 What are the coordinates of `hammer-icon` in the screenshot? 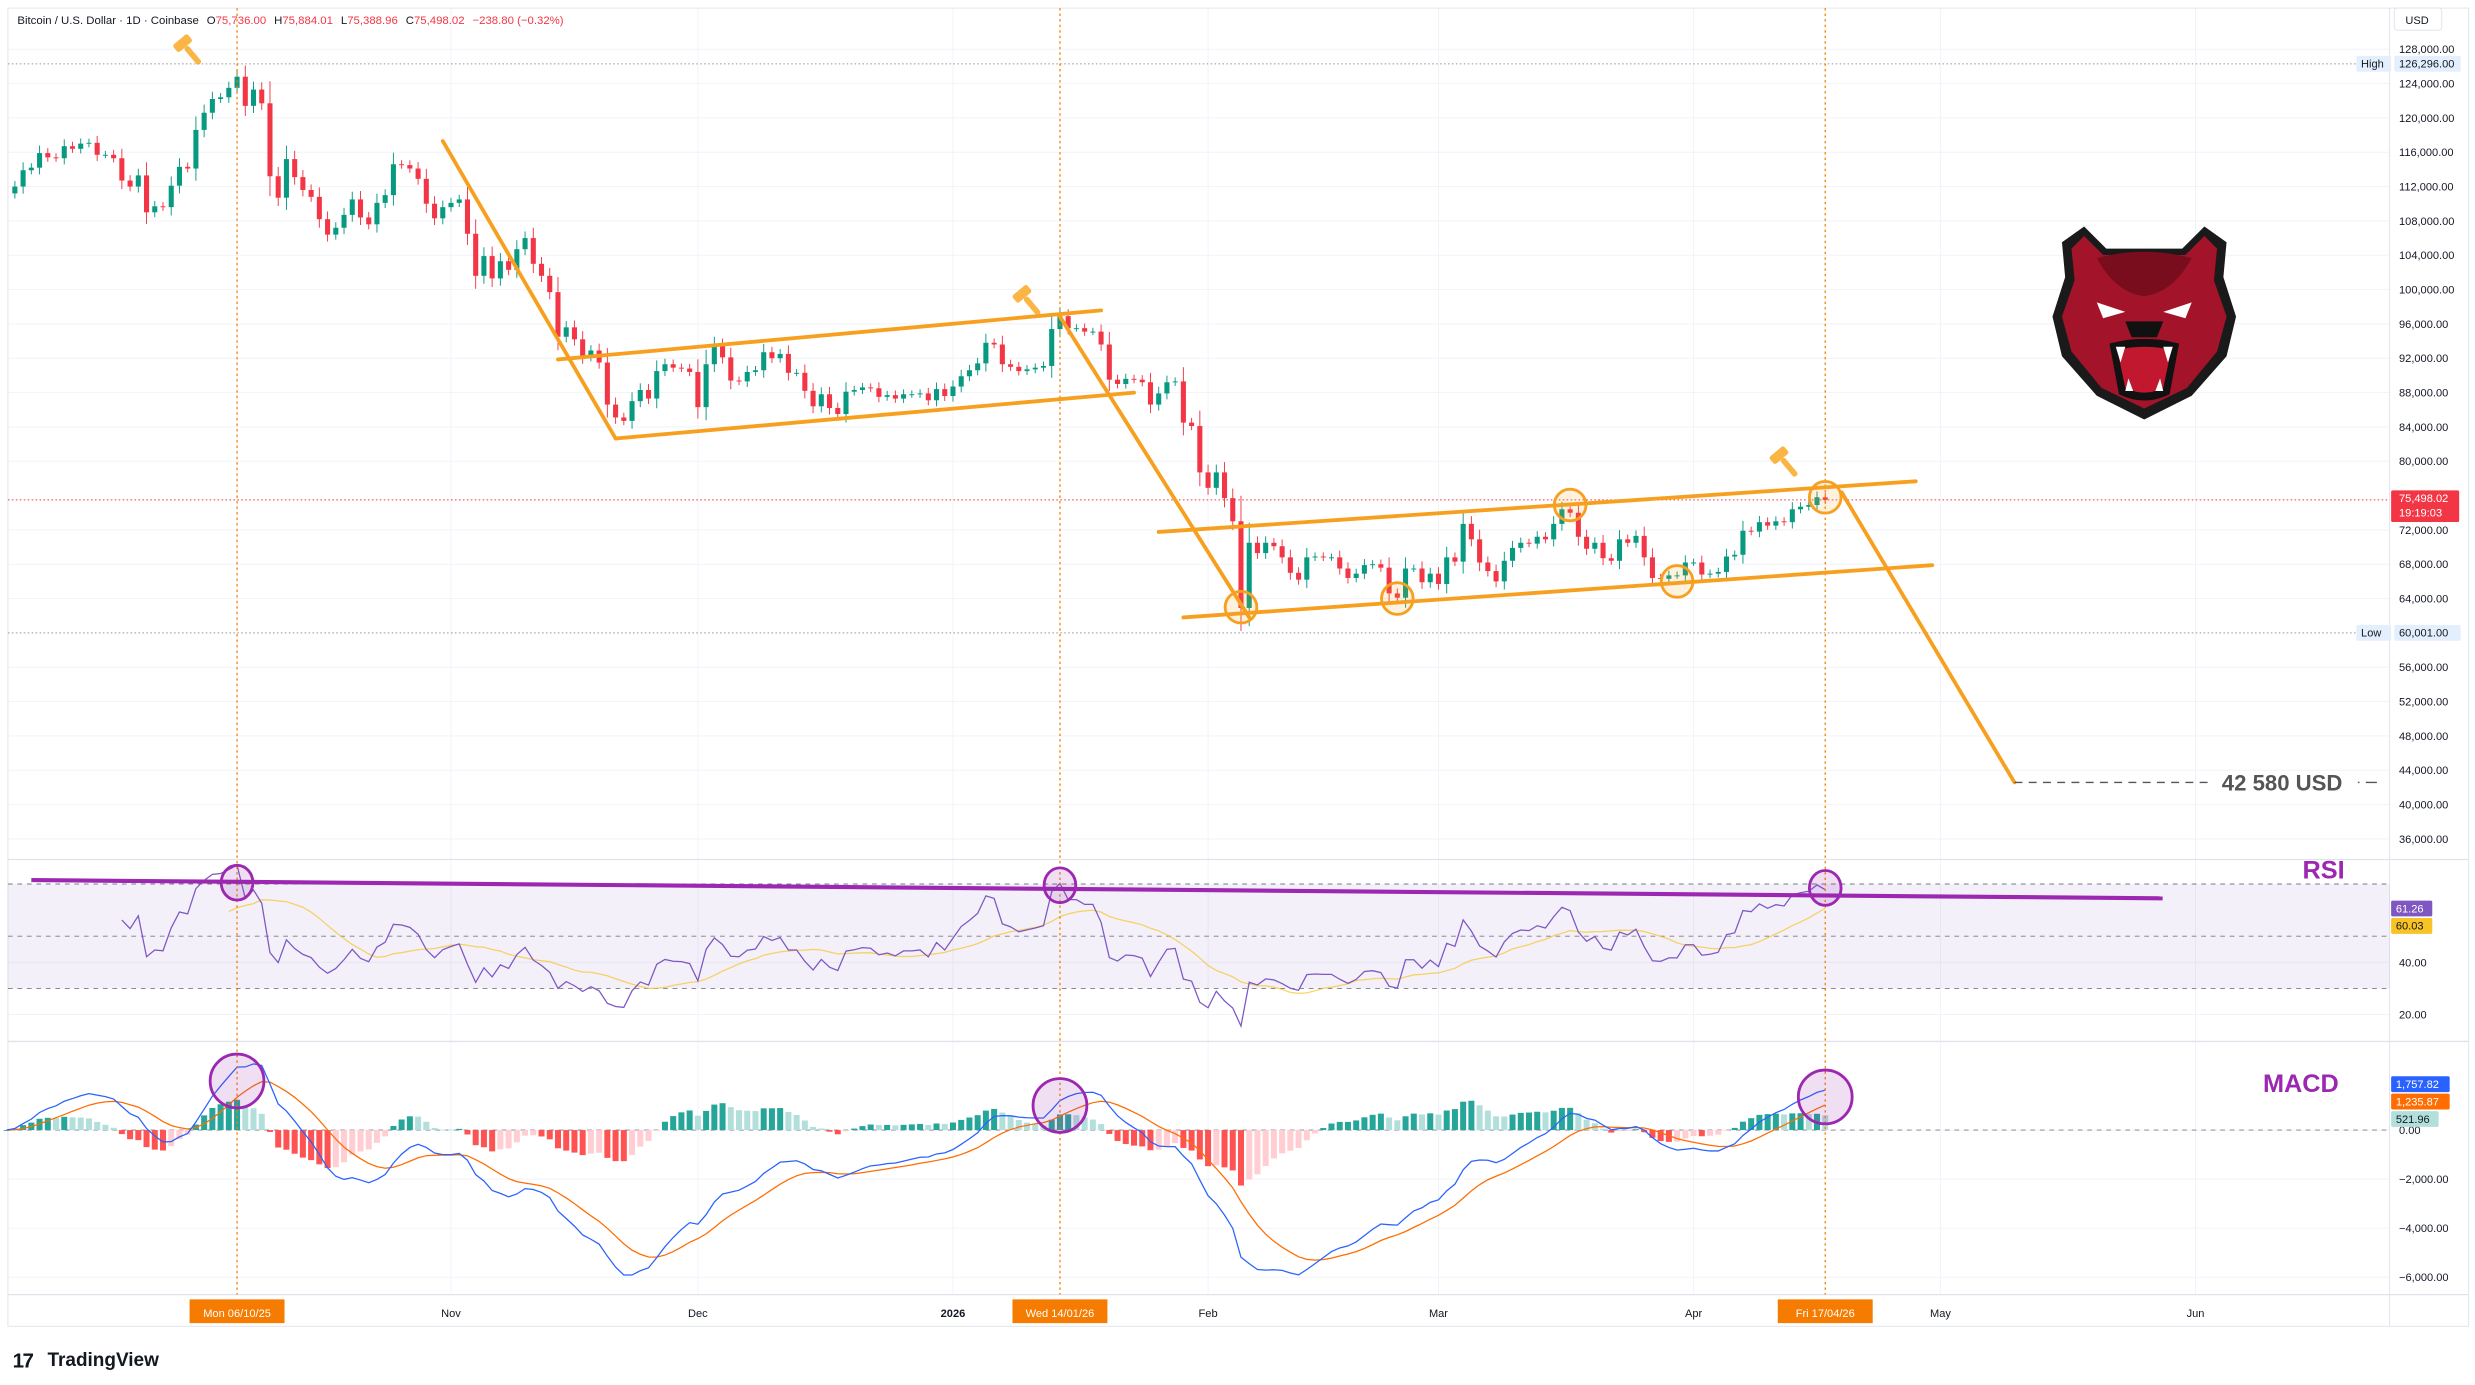 It's located at (1029, 302).